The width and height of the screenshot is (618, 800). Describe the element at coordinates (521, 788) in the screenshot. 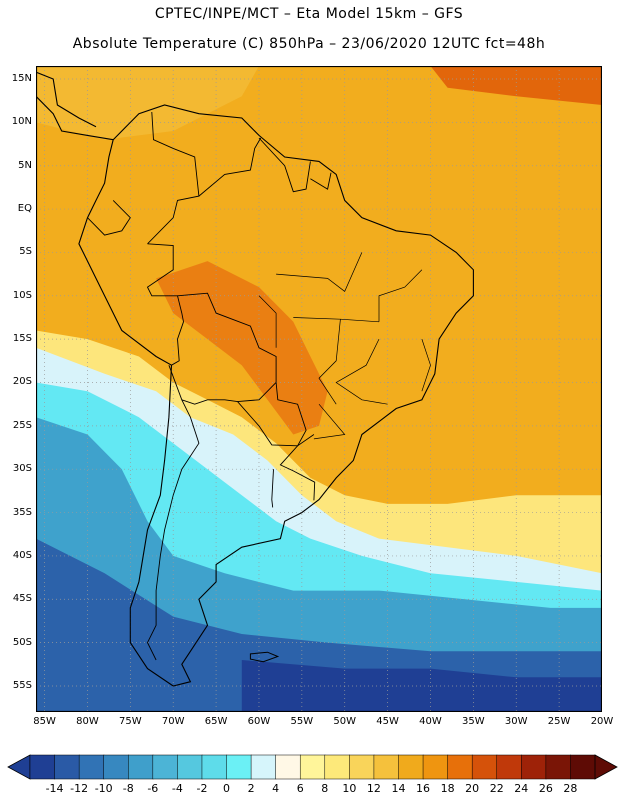

I see `colorbar-tick-label: 24` at that location.